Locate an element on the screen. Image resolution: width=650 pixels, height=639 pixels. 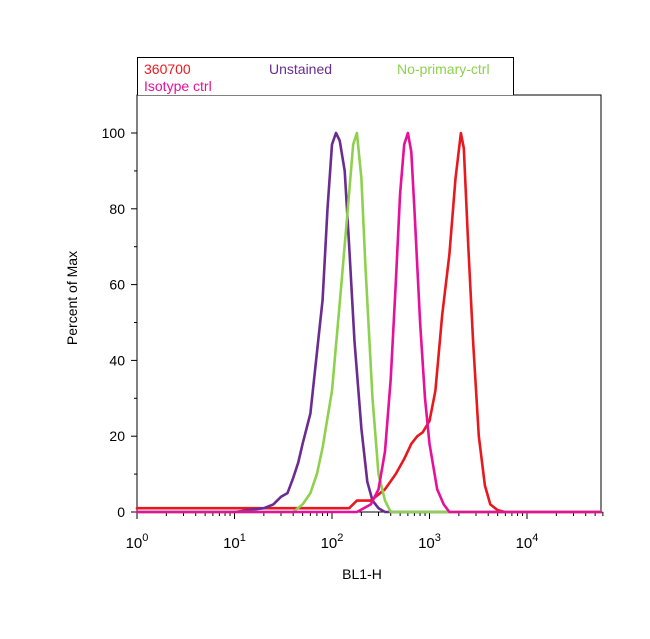
y-tick-label-40: 40 is located at coordinates (117, 360).